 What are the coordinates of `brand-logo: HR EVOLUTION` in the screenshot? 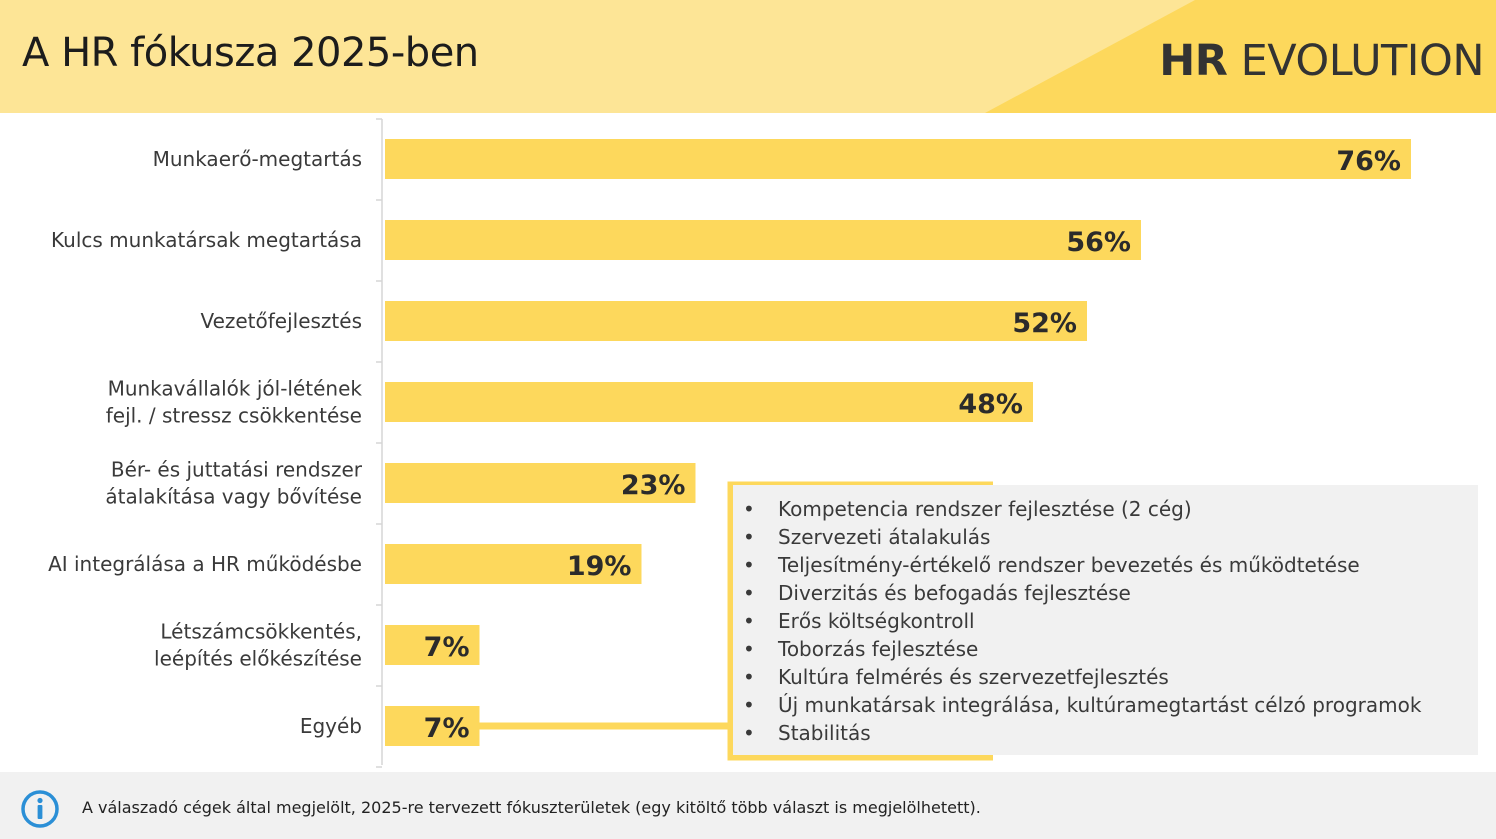 It's located at (1321, 61).